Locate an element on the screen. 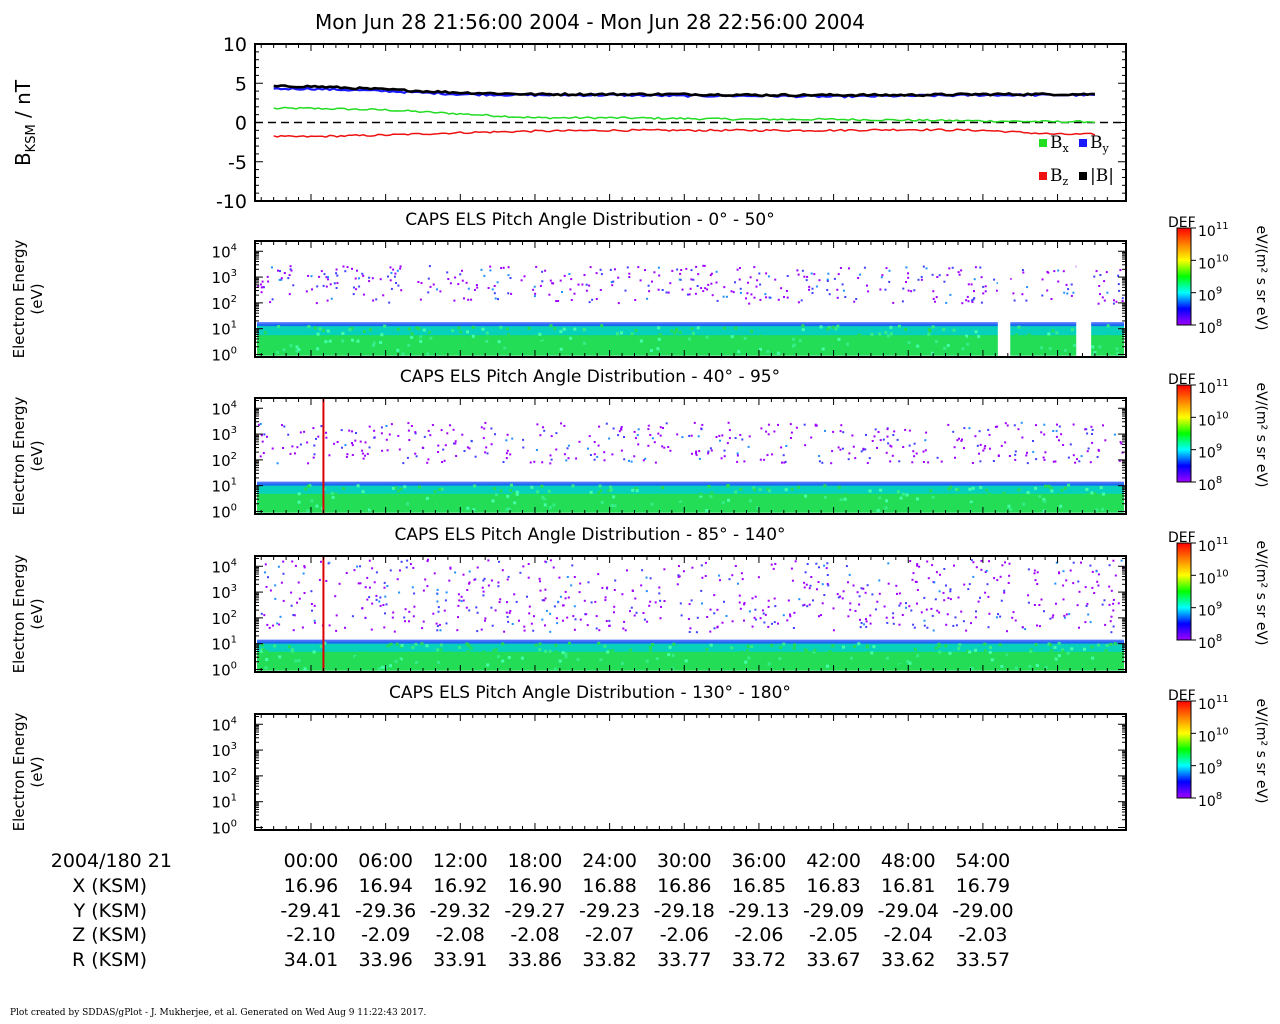  y-tick-label: 0 is located at coordinates (241, 124).